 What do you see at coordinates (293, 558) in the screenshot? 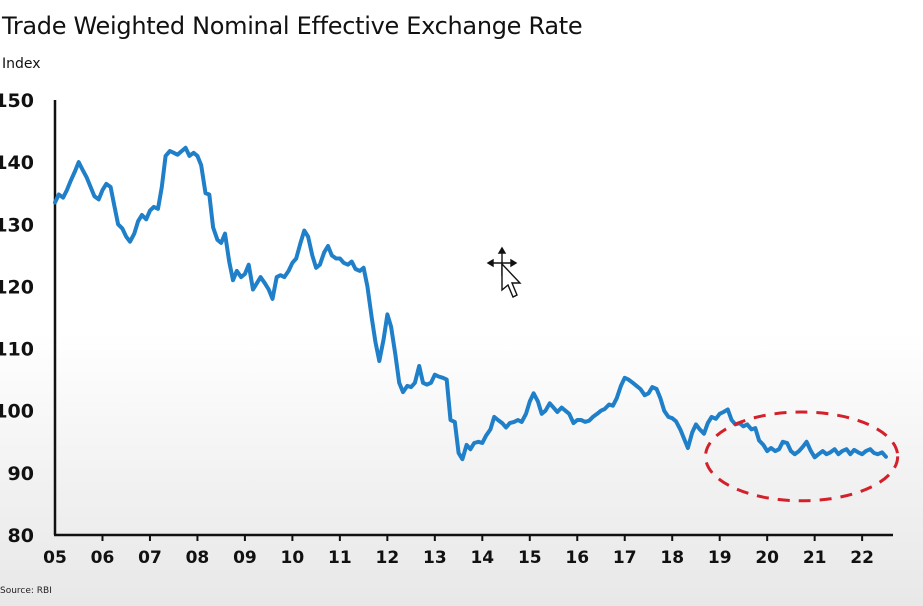
I see `x-tick-label: 10` at bounding box center [293, 558].